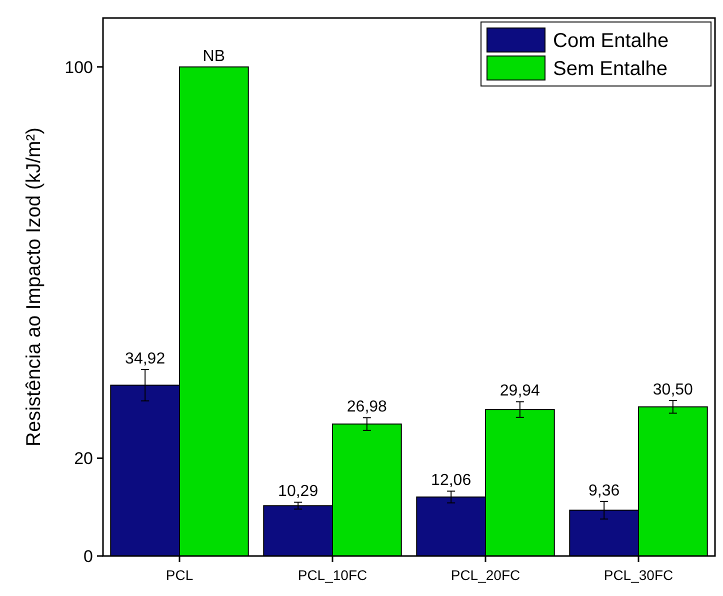 The width and height of the screenshot is (723, 596). What do you see at coordinates (485, 575) in the screenshot?
I see `x-tick-label: PCL_20FC` at bounding box center [485, 575].